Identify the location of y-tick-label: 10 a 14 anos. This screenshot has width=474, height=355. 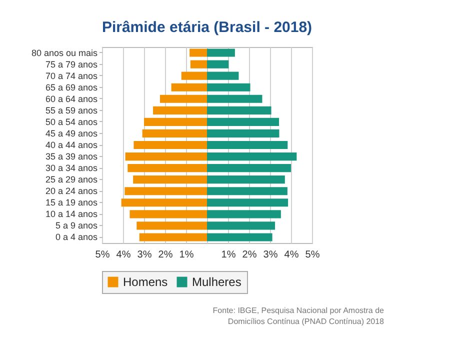
(71, 214).